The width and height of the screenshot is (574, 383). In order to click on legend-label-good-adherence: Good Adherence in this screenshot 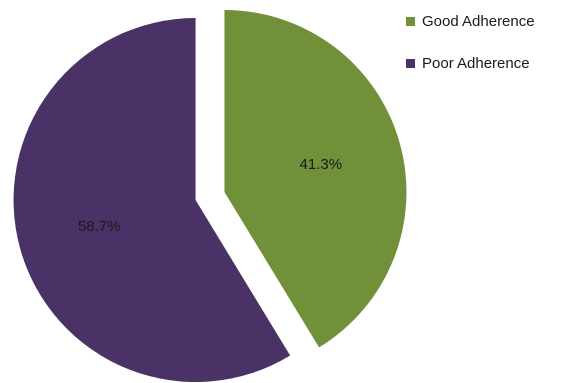, I will do `click(478, 21)`.